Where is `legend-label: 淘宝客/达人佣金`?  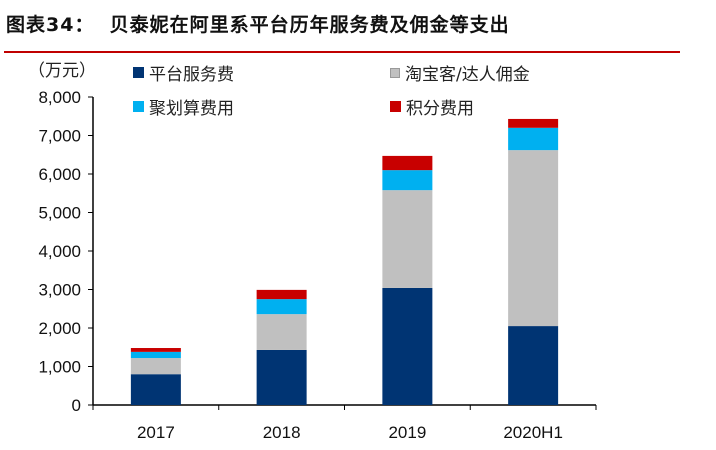
legend-label: 淘宝客/达人佣金 is located at coordinates (467, 75).